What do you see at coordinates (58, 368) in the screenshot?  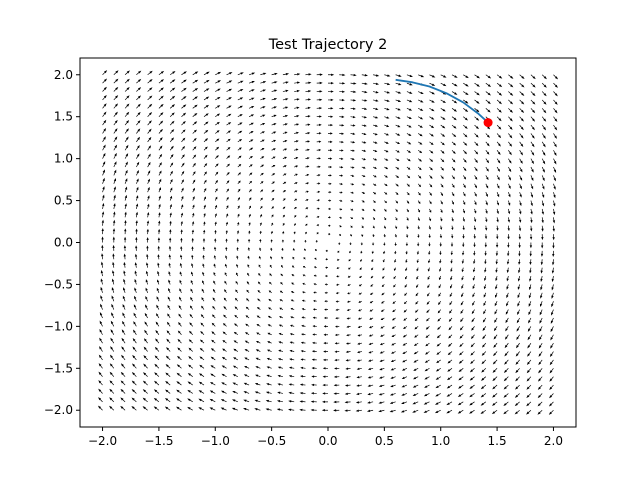 I see `y-tick-label: −1.5` at bounding box center [58, 368].